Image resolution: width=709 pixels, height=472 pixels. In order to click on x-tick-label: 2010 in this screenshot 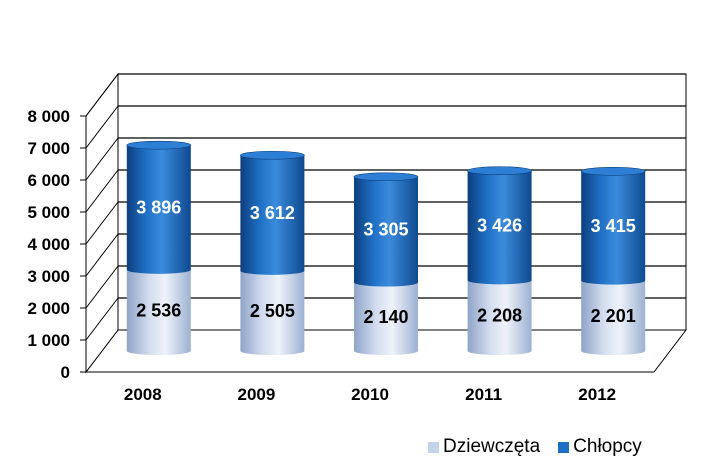, I will do `click(370, 394)`.